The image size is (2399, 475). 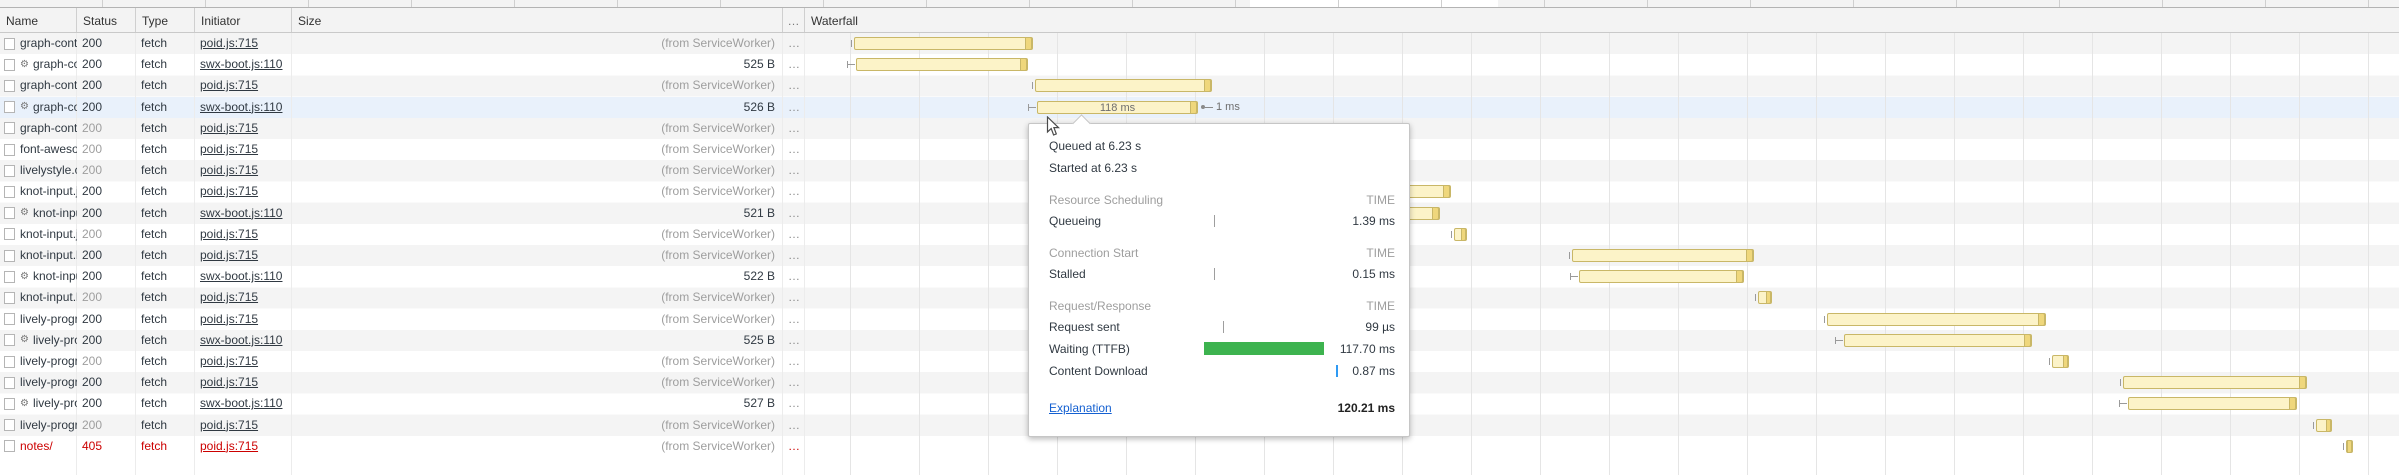 What do you see at coordinates (1199, 4) in the screenshot?
I see `network-overview-strip` at bounding box center [1199, 4].